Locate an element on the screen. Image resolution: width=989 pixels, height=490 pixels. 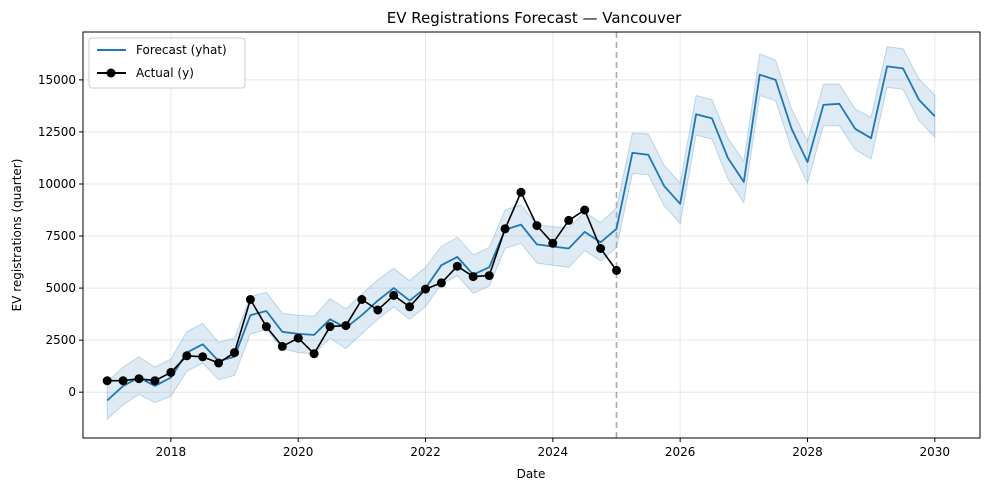
y-axis: 0 2500 5000 7500 10000 12500 15000 is located at coordinates (60, 236).